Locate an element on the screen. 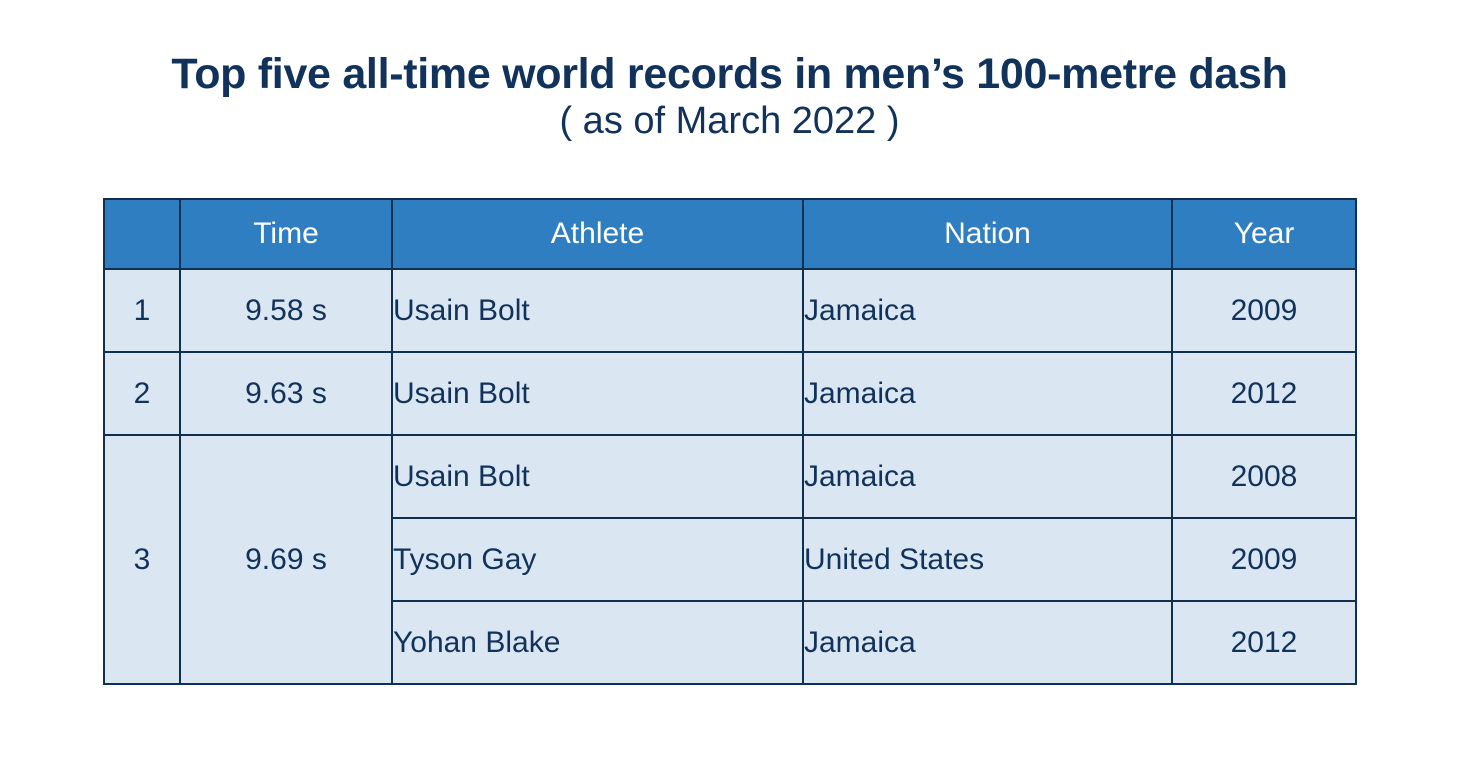 This screenshot has width=1459, height=772. header-nation: Nation is located at coordinates (987, 234).